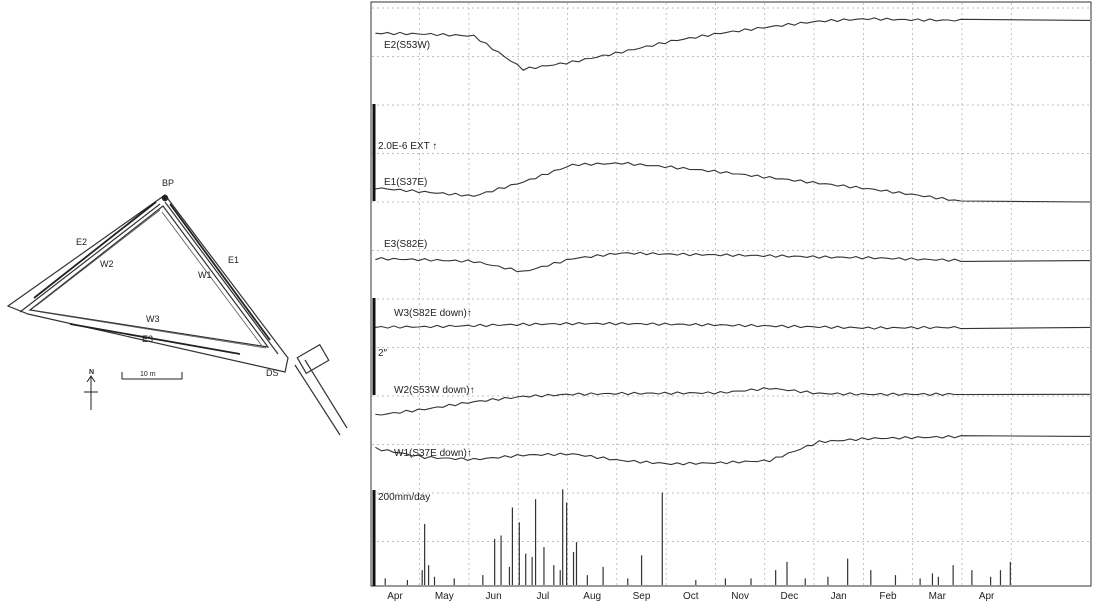 The image size is (1095, 603). Describe the element at coordinates (938, 596) in the screenshot. I see `x-tick-label: Mar` at that location.